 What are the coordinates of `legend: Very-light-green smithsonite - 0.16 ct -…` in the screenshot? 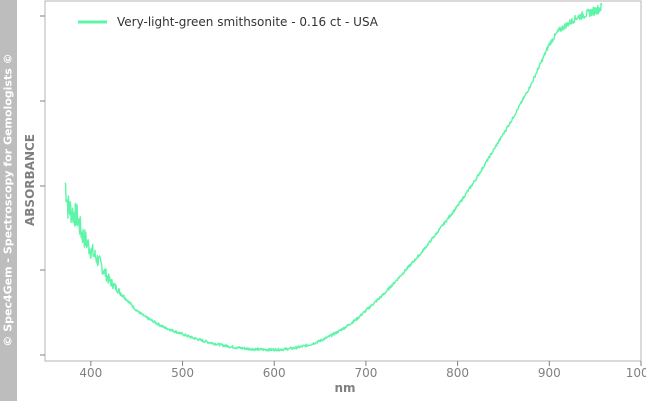 It's located at (228, 22).